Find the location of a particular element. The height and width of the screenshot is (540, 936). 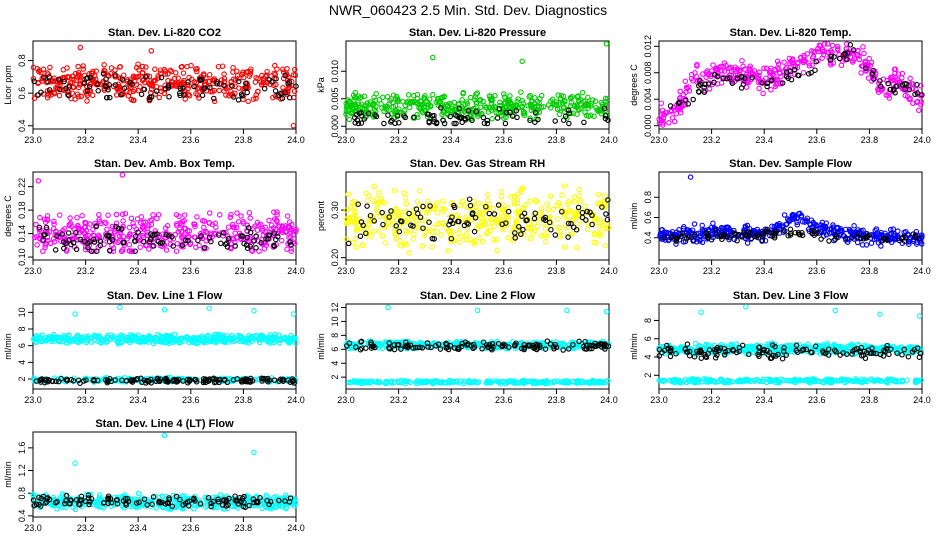

chart-title: Stan. Dev. Line 2 Flow is located at coordinates (478, 296).